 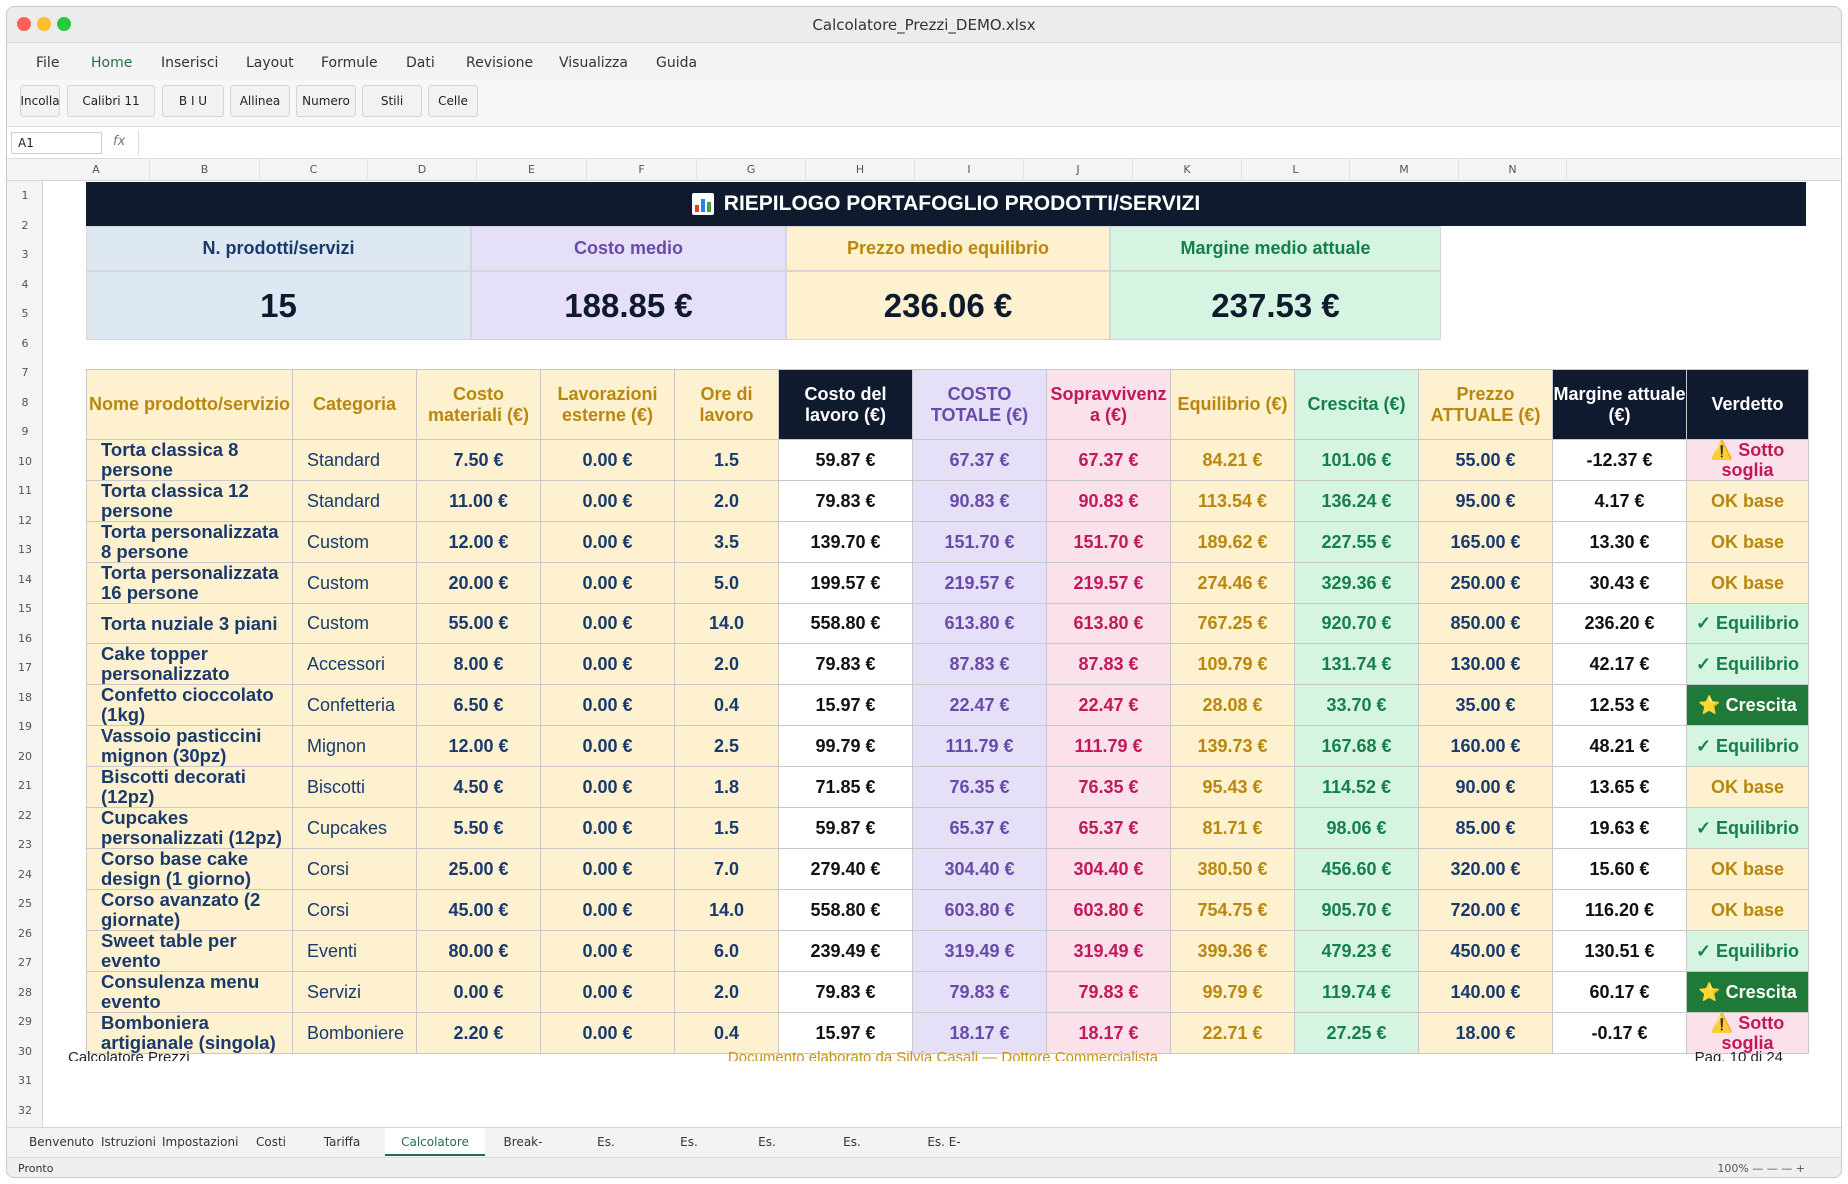 I want to click on total-cost-cell: 151.70 €, so click(x=979, y=542).